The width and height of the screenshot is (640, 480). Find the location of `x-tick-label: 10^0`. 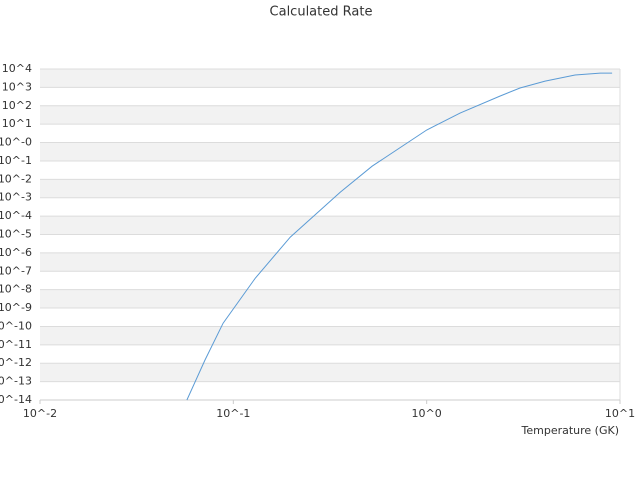

x-tick-label: 10^0 is located at coordinates (427, 413).